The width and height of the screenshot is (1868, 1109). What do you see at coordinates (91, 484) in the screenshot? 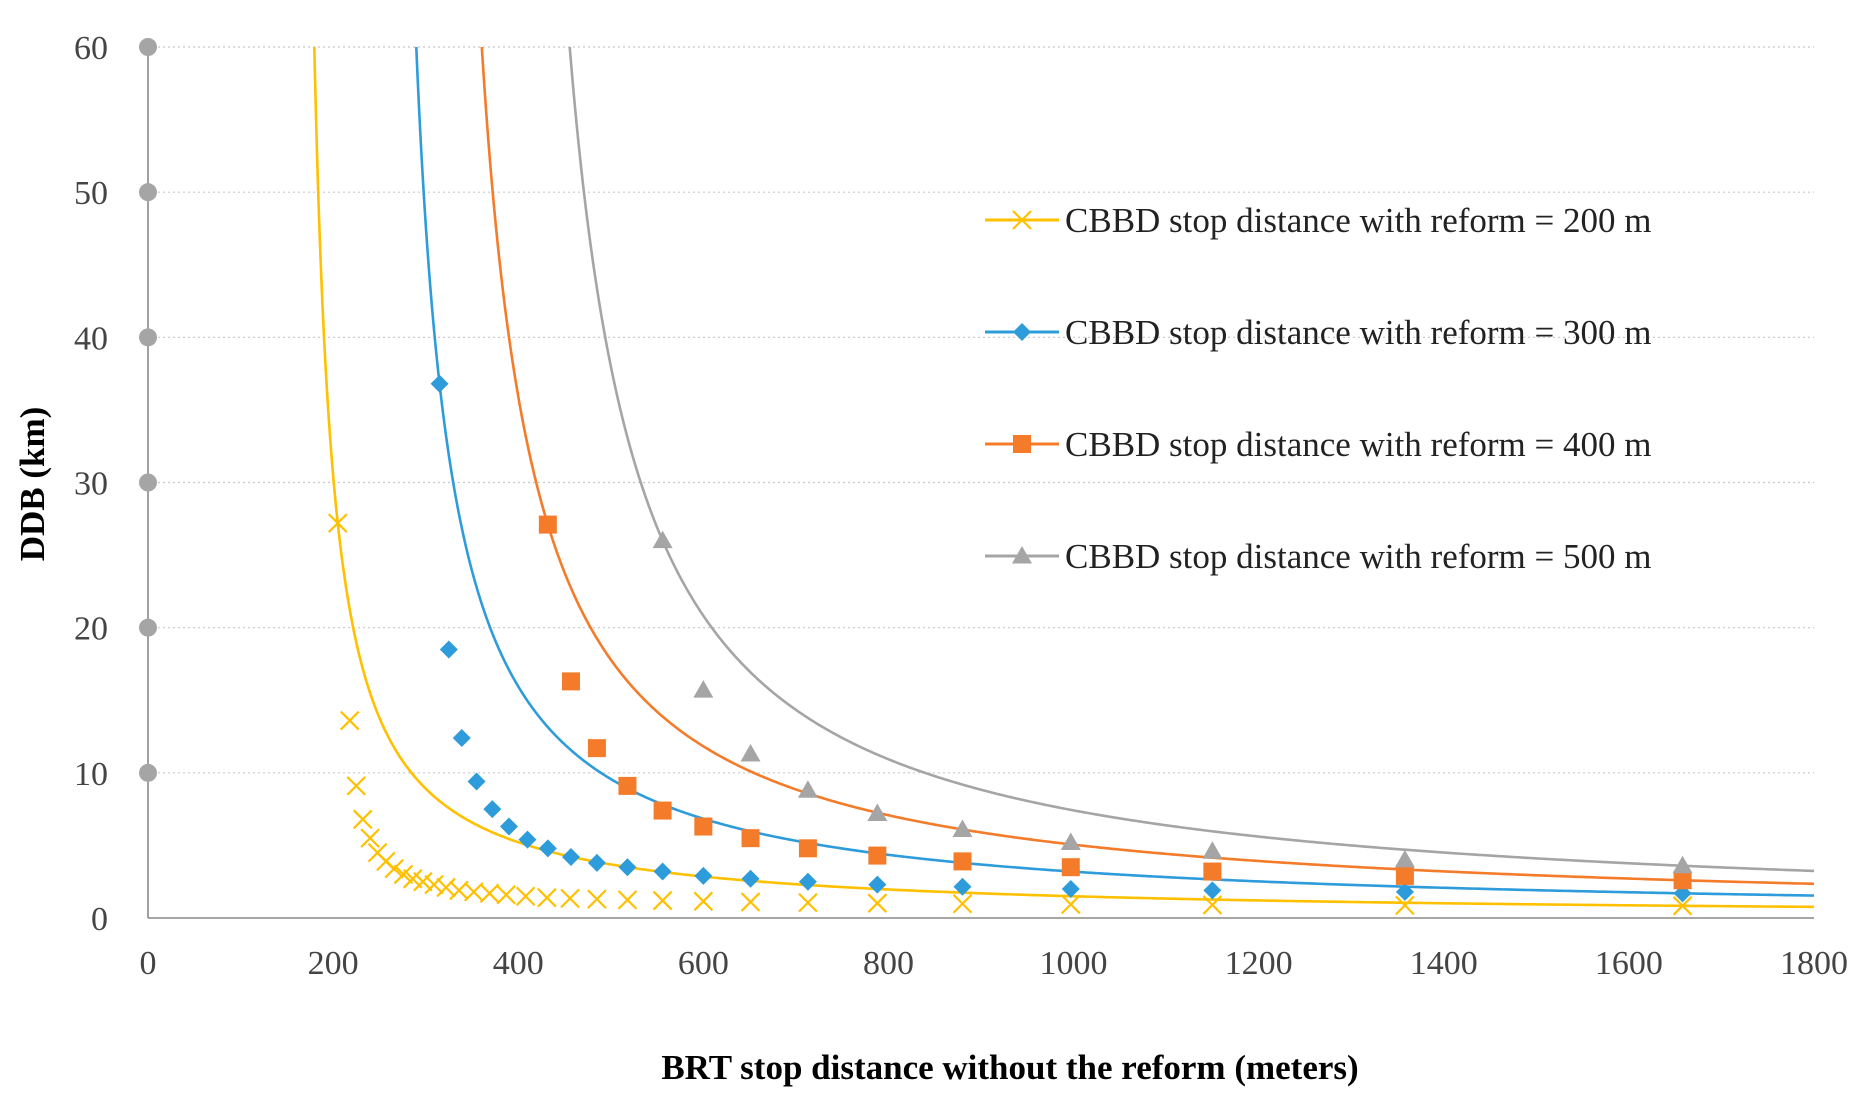
I see `y-tick-label: 30` at bounding box center [91, 484].